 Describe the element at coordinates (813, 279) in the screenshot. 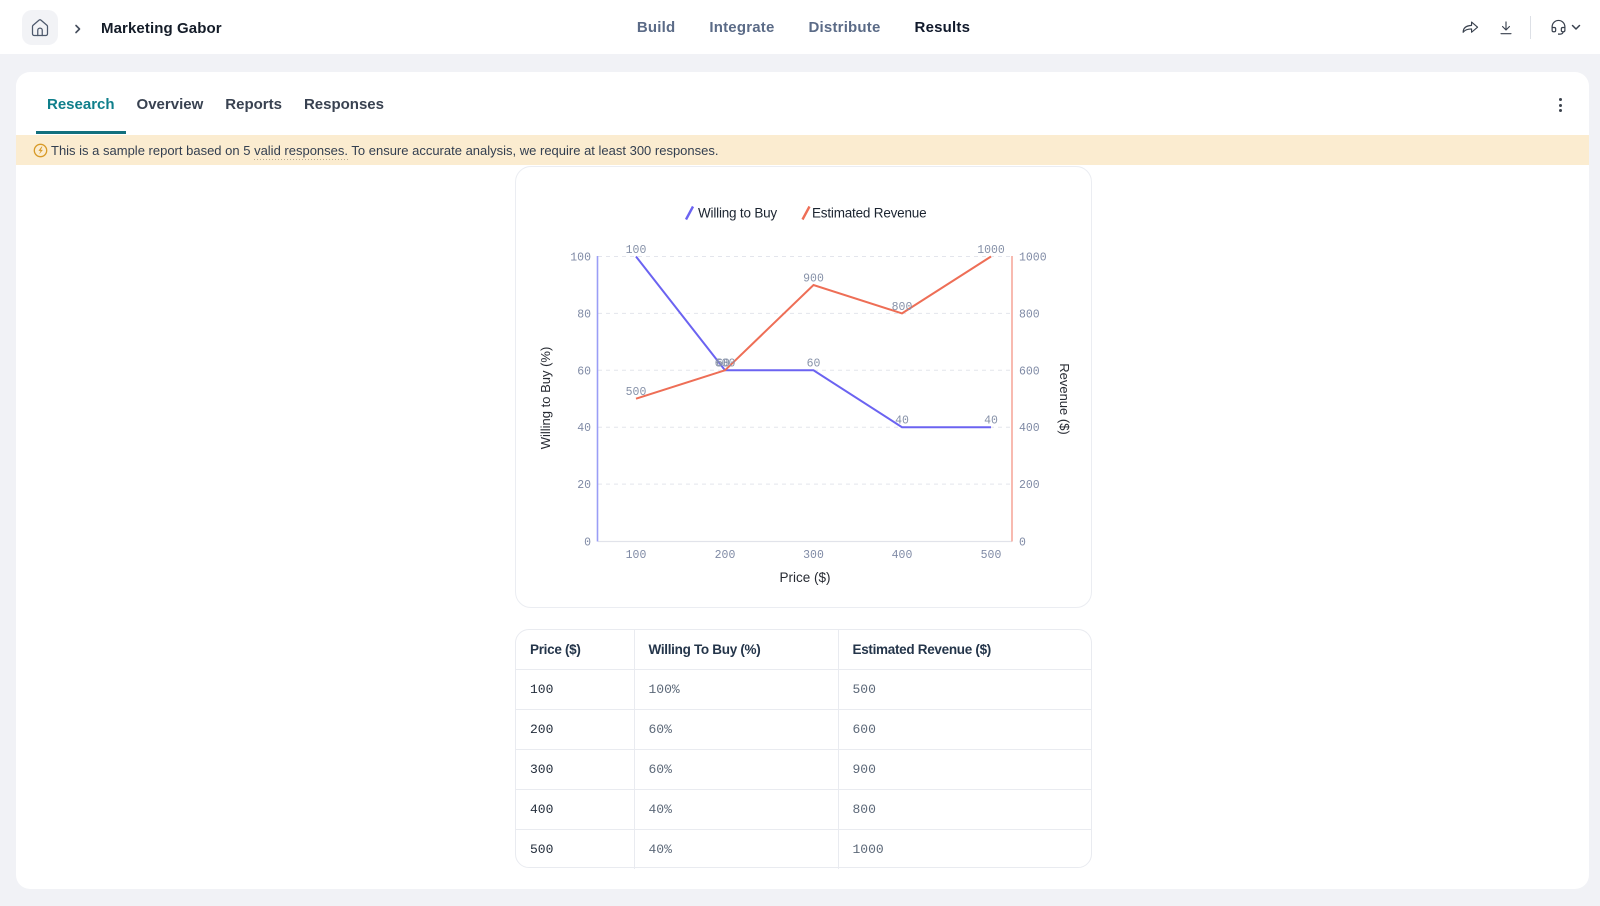

I see `svg-text: 900` at that location.